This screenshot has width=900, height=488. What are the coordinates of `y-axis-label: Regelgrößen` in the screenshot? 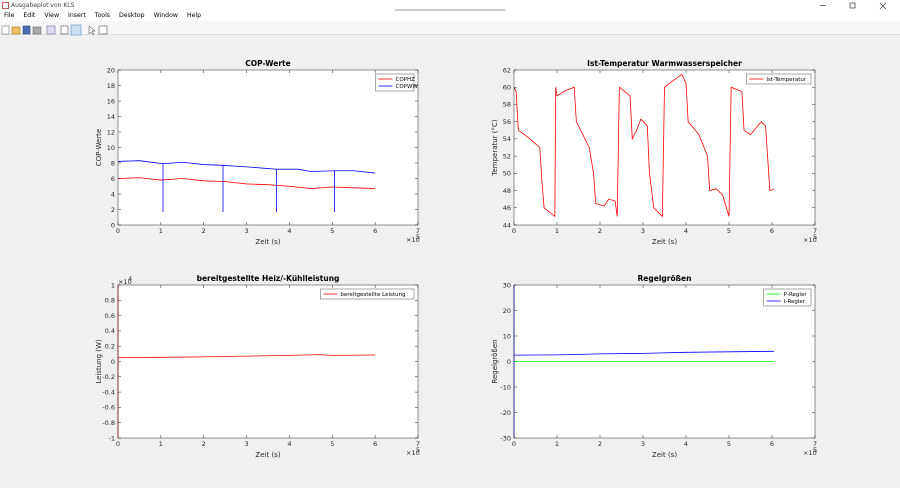 It's located at (495, 361).